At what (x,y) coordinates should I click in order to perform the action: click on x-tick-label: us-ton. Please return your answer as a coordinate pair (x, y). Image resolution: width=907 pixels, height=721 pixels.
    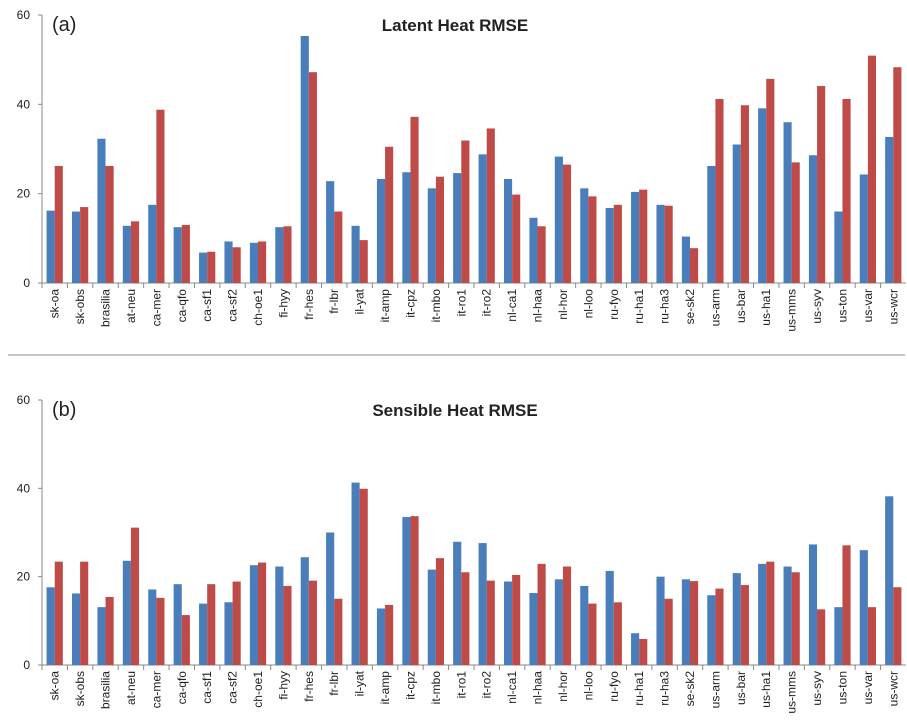
    Looking at the image, I should click on (842, 305).